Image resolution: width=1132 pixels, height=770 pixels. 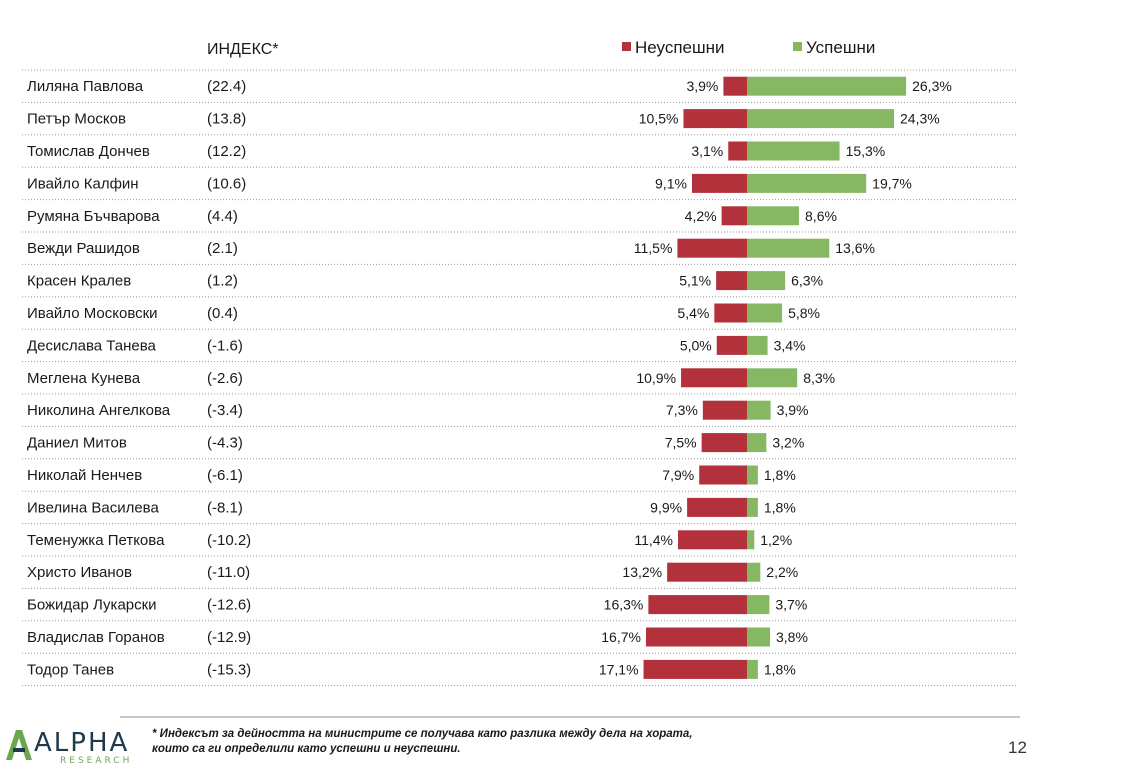 I want to click on label-negative: 9,9%, so click(x=666, y=507).